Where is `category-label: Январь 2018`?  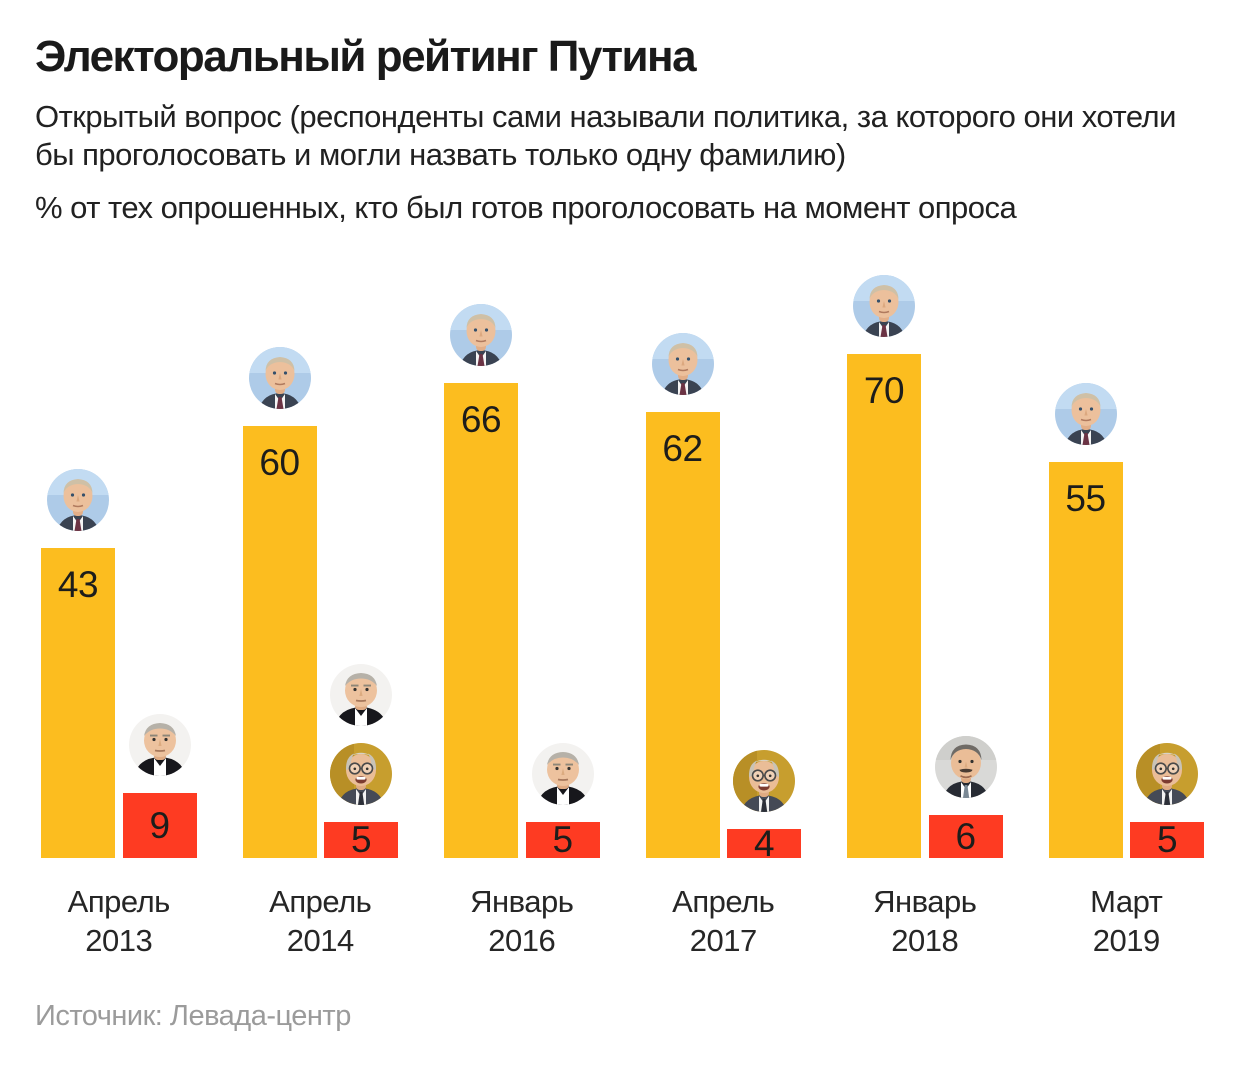
category-label: Январь 2018 is located at coordinates (925, 921).